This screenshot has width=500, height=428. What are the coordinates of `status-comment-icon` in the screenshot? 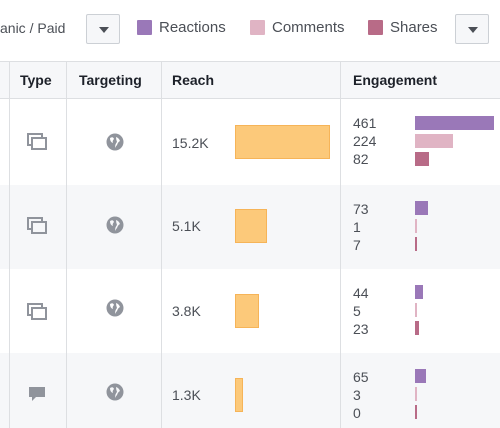 It's located at (37, 394).